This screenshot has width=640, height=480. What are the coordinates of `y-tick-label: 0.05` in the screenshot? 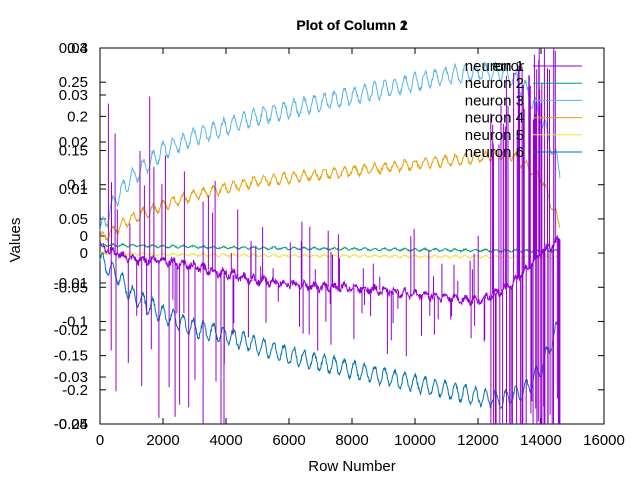 It's located at (73, 219).